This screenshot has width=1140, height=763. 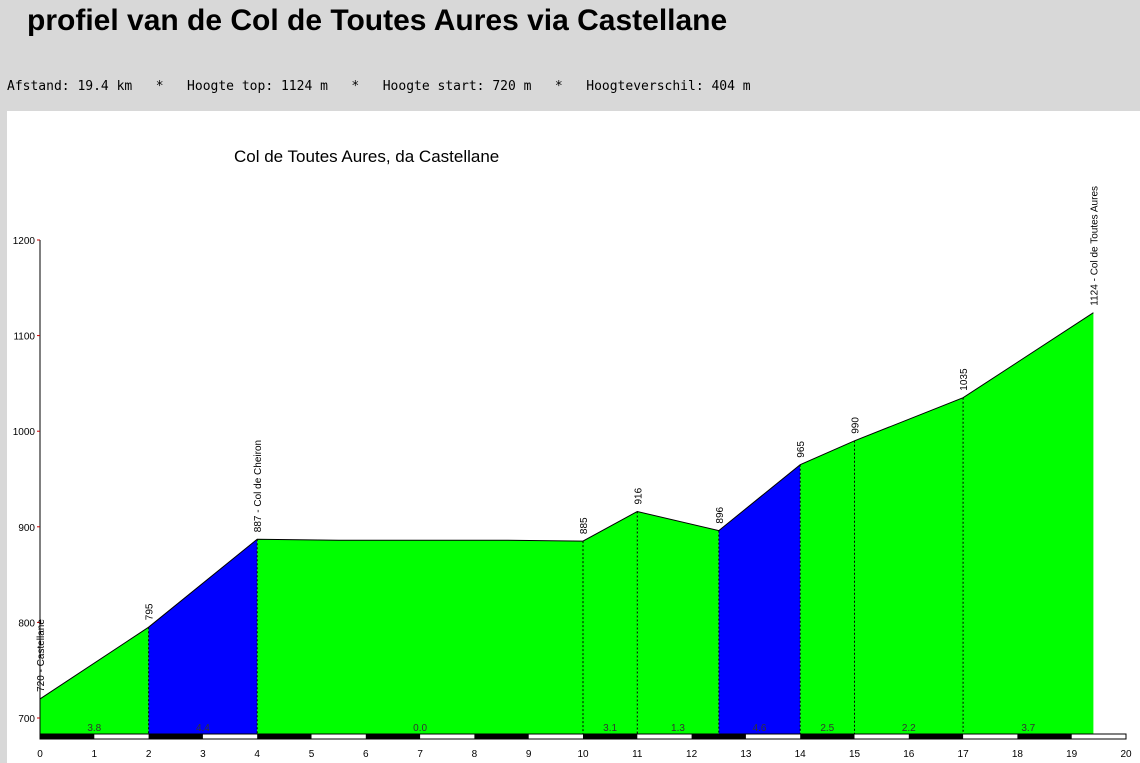 I want to click on x-tick-label: 9, so click(x=529, y=754).